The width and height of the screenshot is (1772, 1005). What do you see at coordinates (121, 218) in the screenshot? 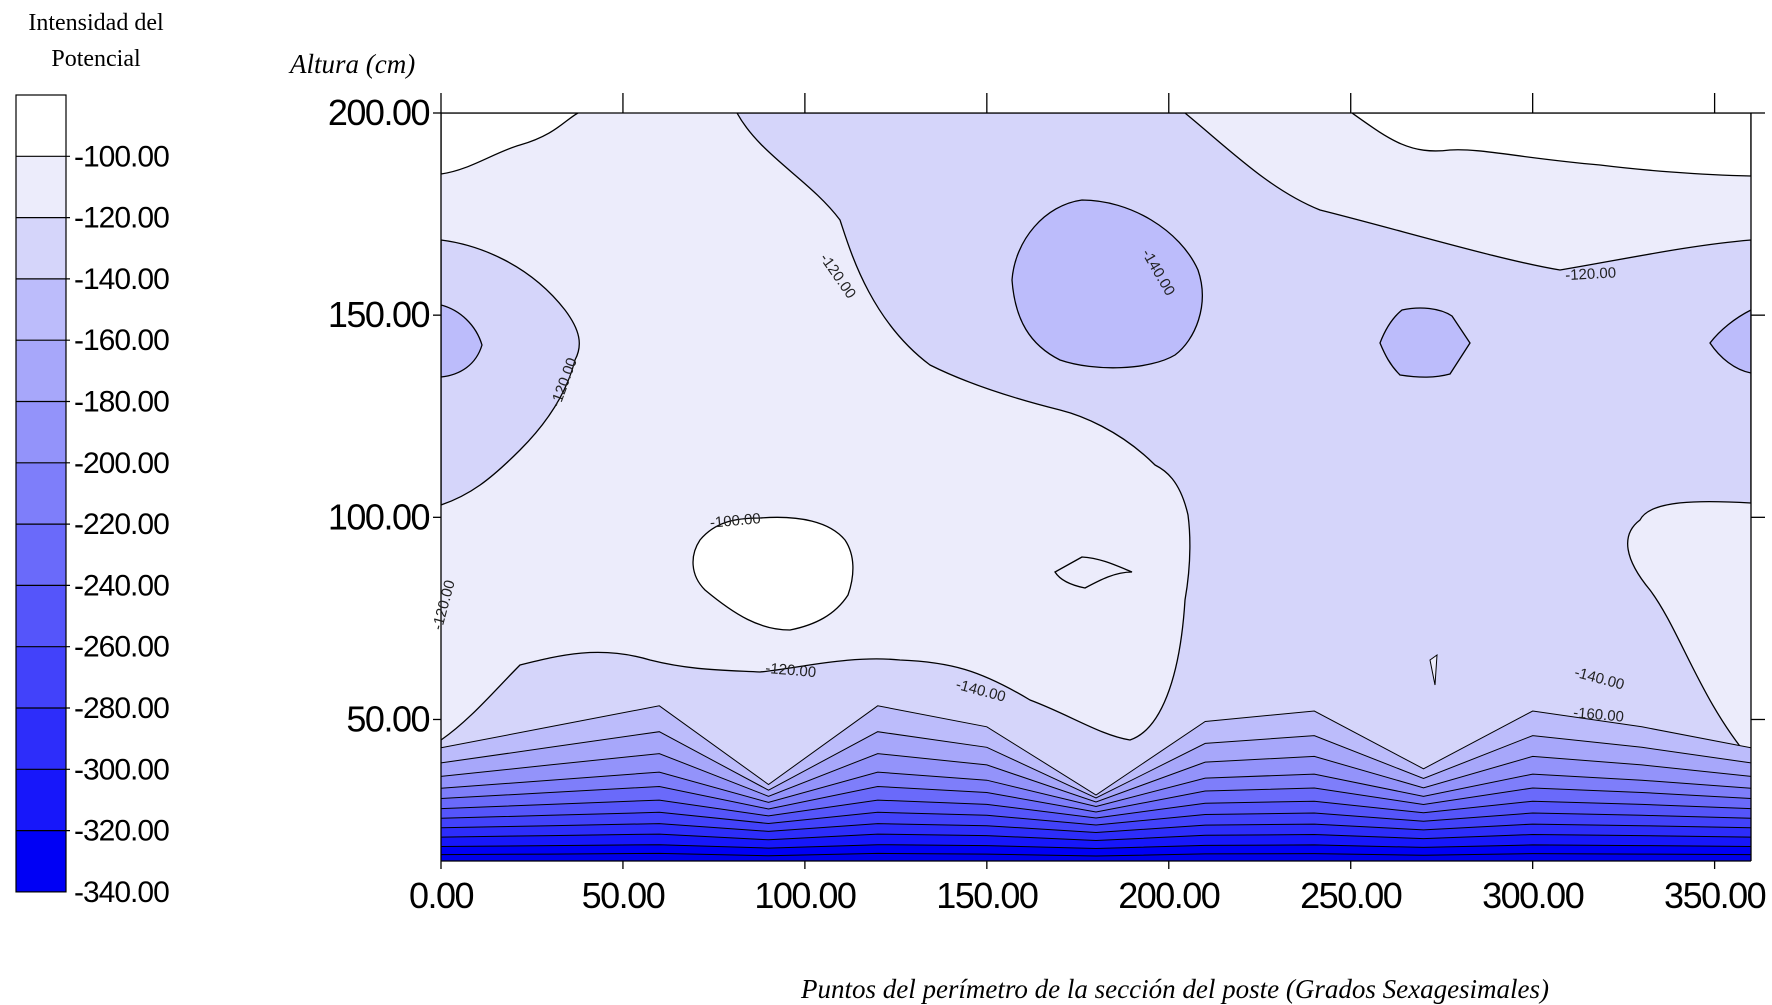
I see `legend-level-label: -120.00` at bounding box center [121, 218].